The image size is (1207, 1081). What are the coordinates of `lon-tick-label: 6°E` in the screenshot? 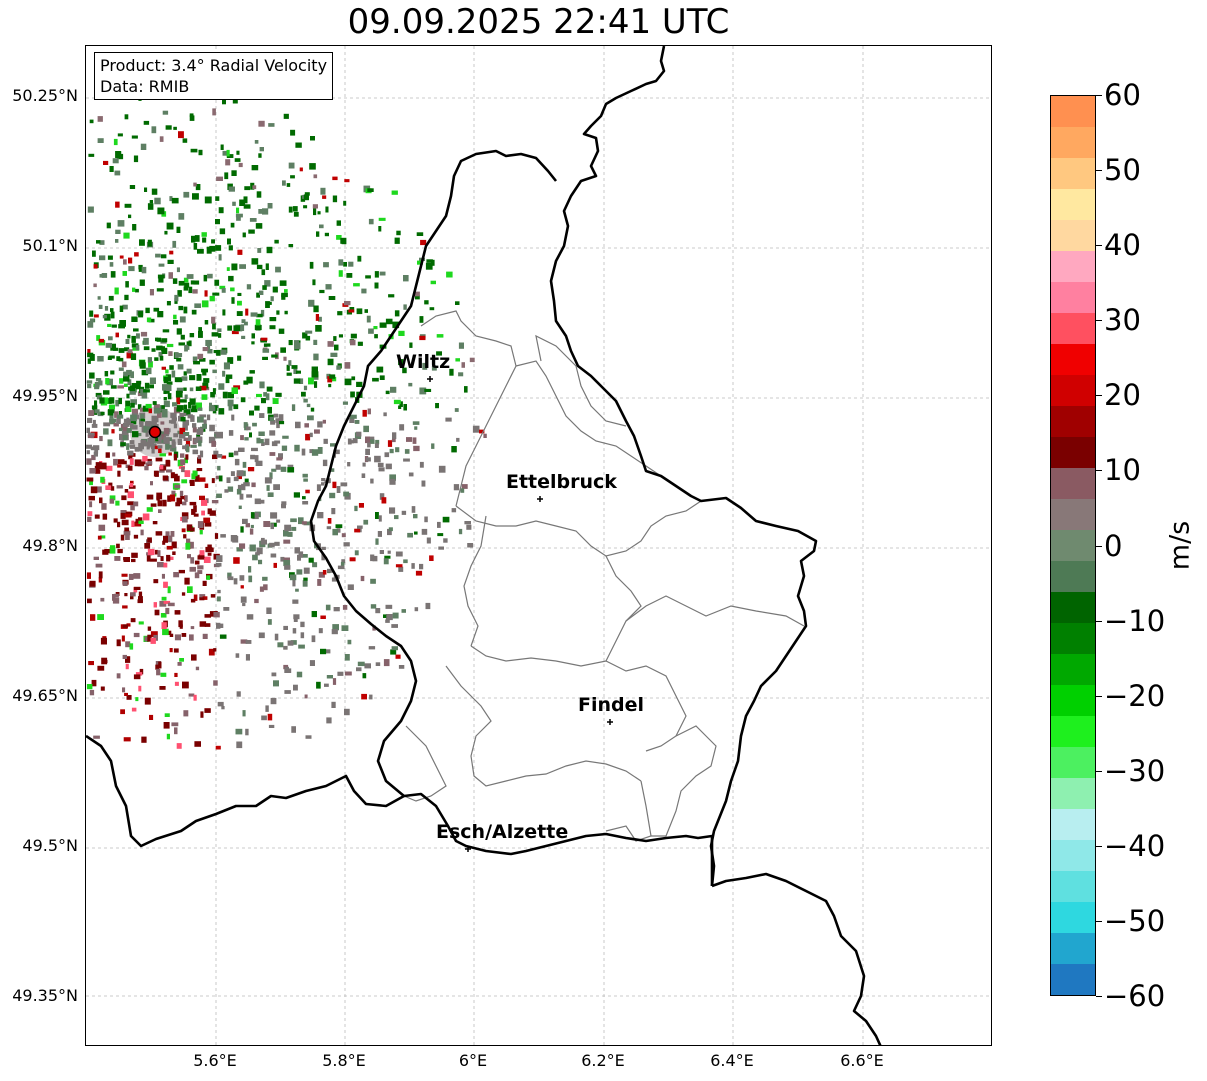 It's located at (473, 1060).